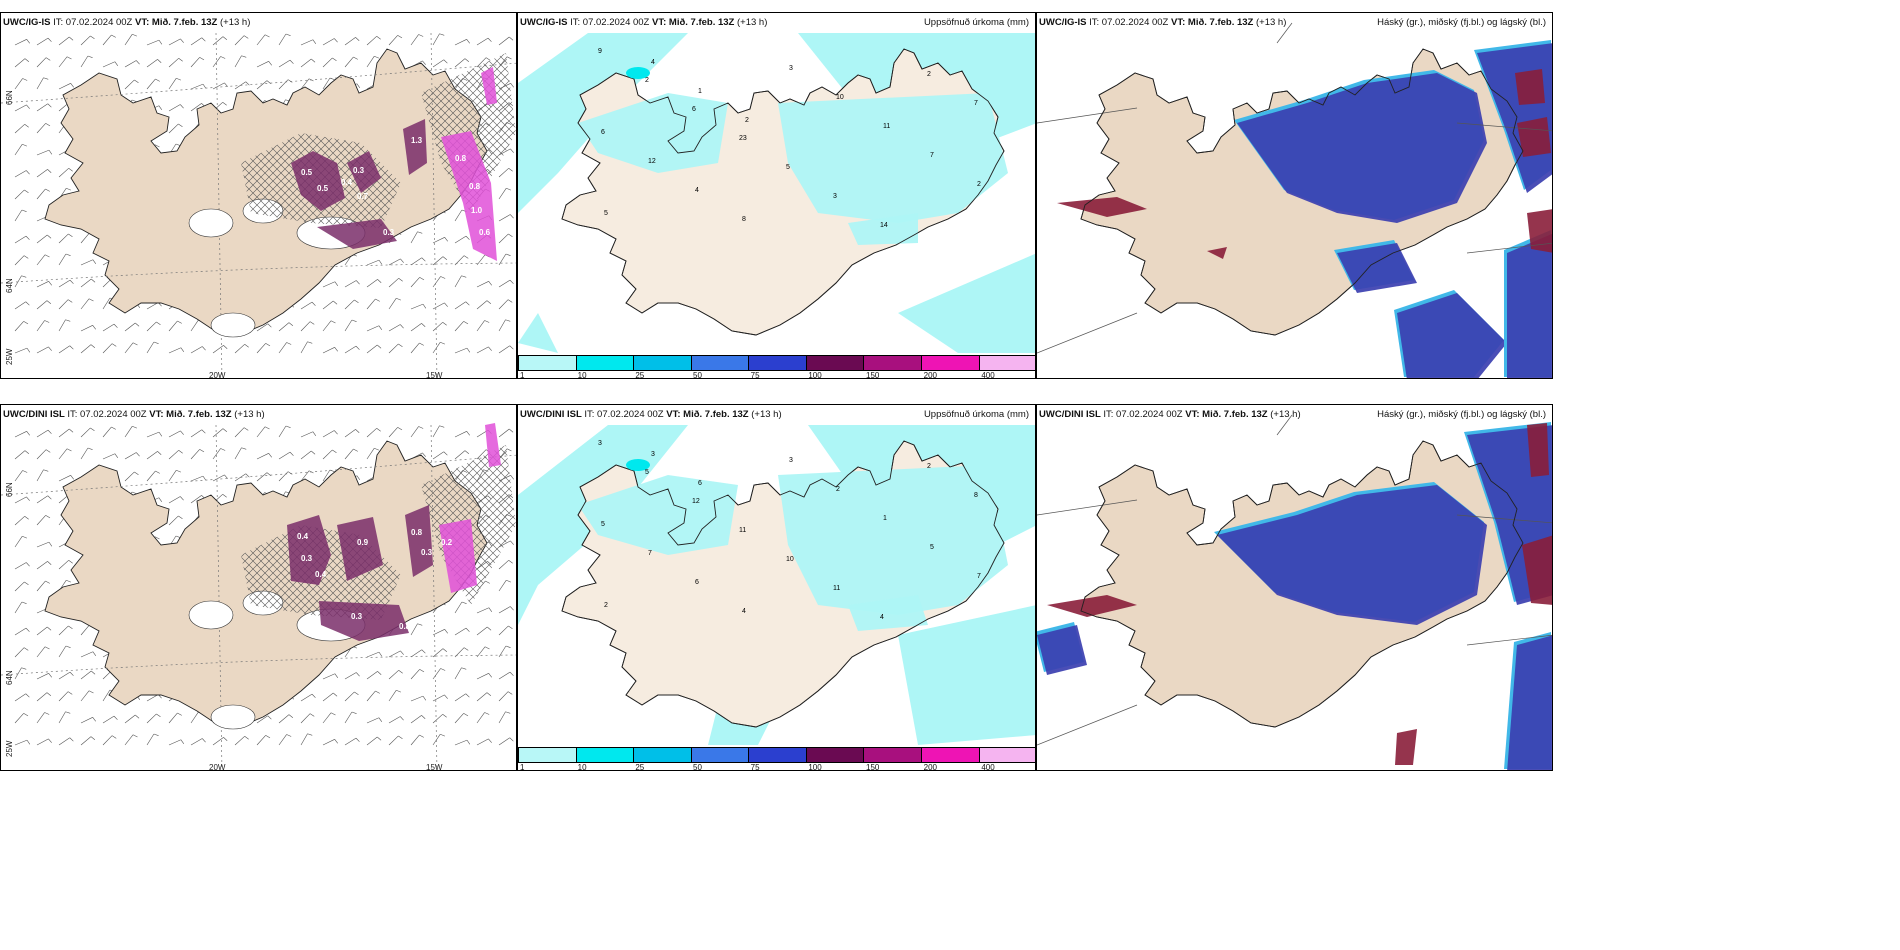  What do you see at coordinates (885, 518) in the screenshot?
I see `precip-value-label: 1` at bounding box center [885, 518].